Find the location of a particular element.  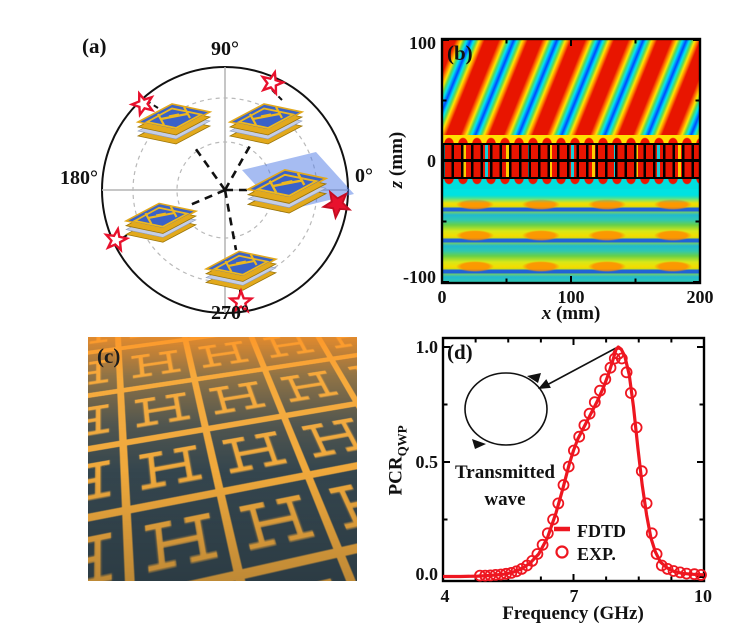

panel-b-letter: (b) is located at coordinates (460, 53).